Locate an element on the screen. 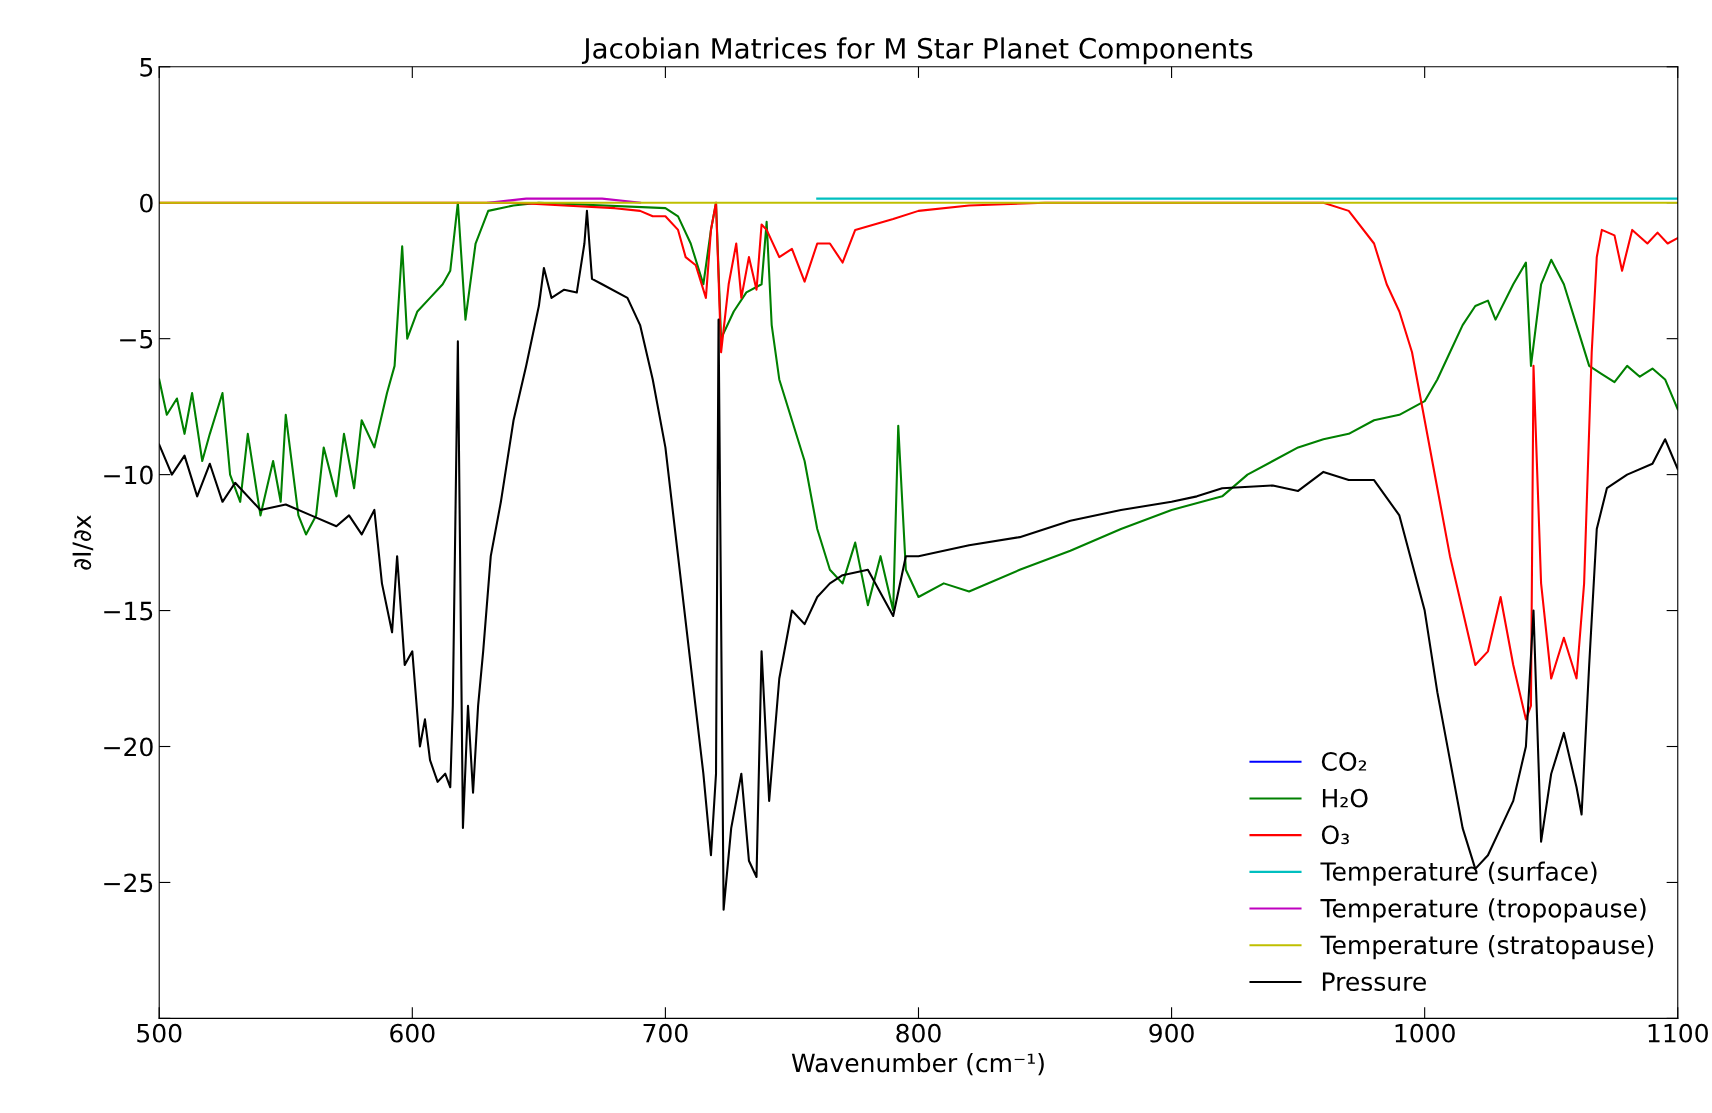 The width and height of the screenshot is (1712, 1113). y-tick-label: −15 is located at coordinates (128, 611).